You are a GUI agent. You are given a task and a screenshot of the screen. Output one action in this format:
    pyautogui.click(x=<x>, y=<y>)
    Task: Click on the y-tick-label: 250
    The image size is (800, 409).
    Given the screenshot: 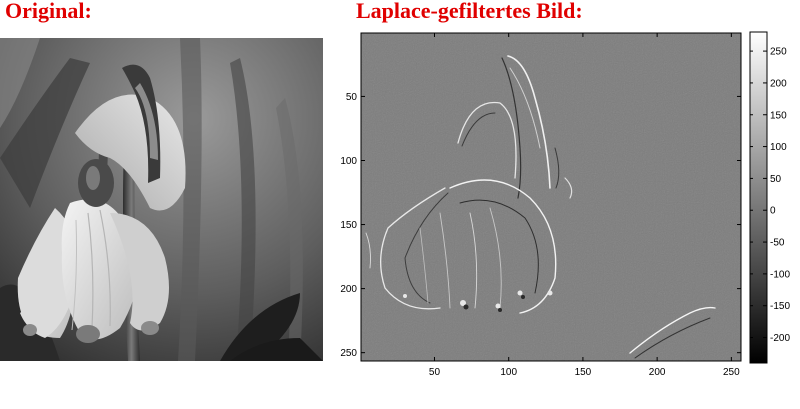 What is the action you would take?
    pyautogui.click(x=348, y=353)
    